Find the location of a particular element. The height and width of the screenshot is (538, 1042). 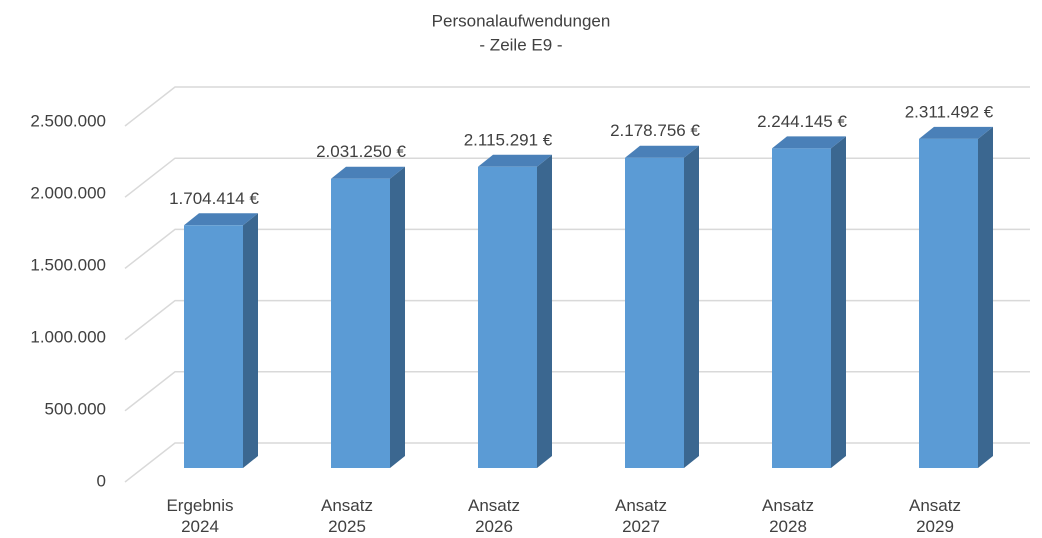

y-tick-label: 1.000.000 is located at coordinates (68, 336).